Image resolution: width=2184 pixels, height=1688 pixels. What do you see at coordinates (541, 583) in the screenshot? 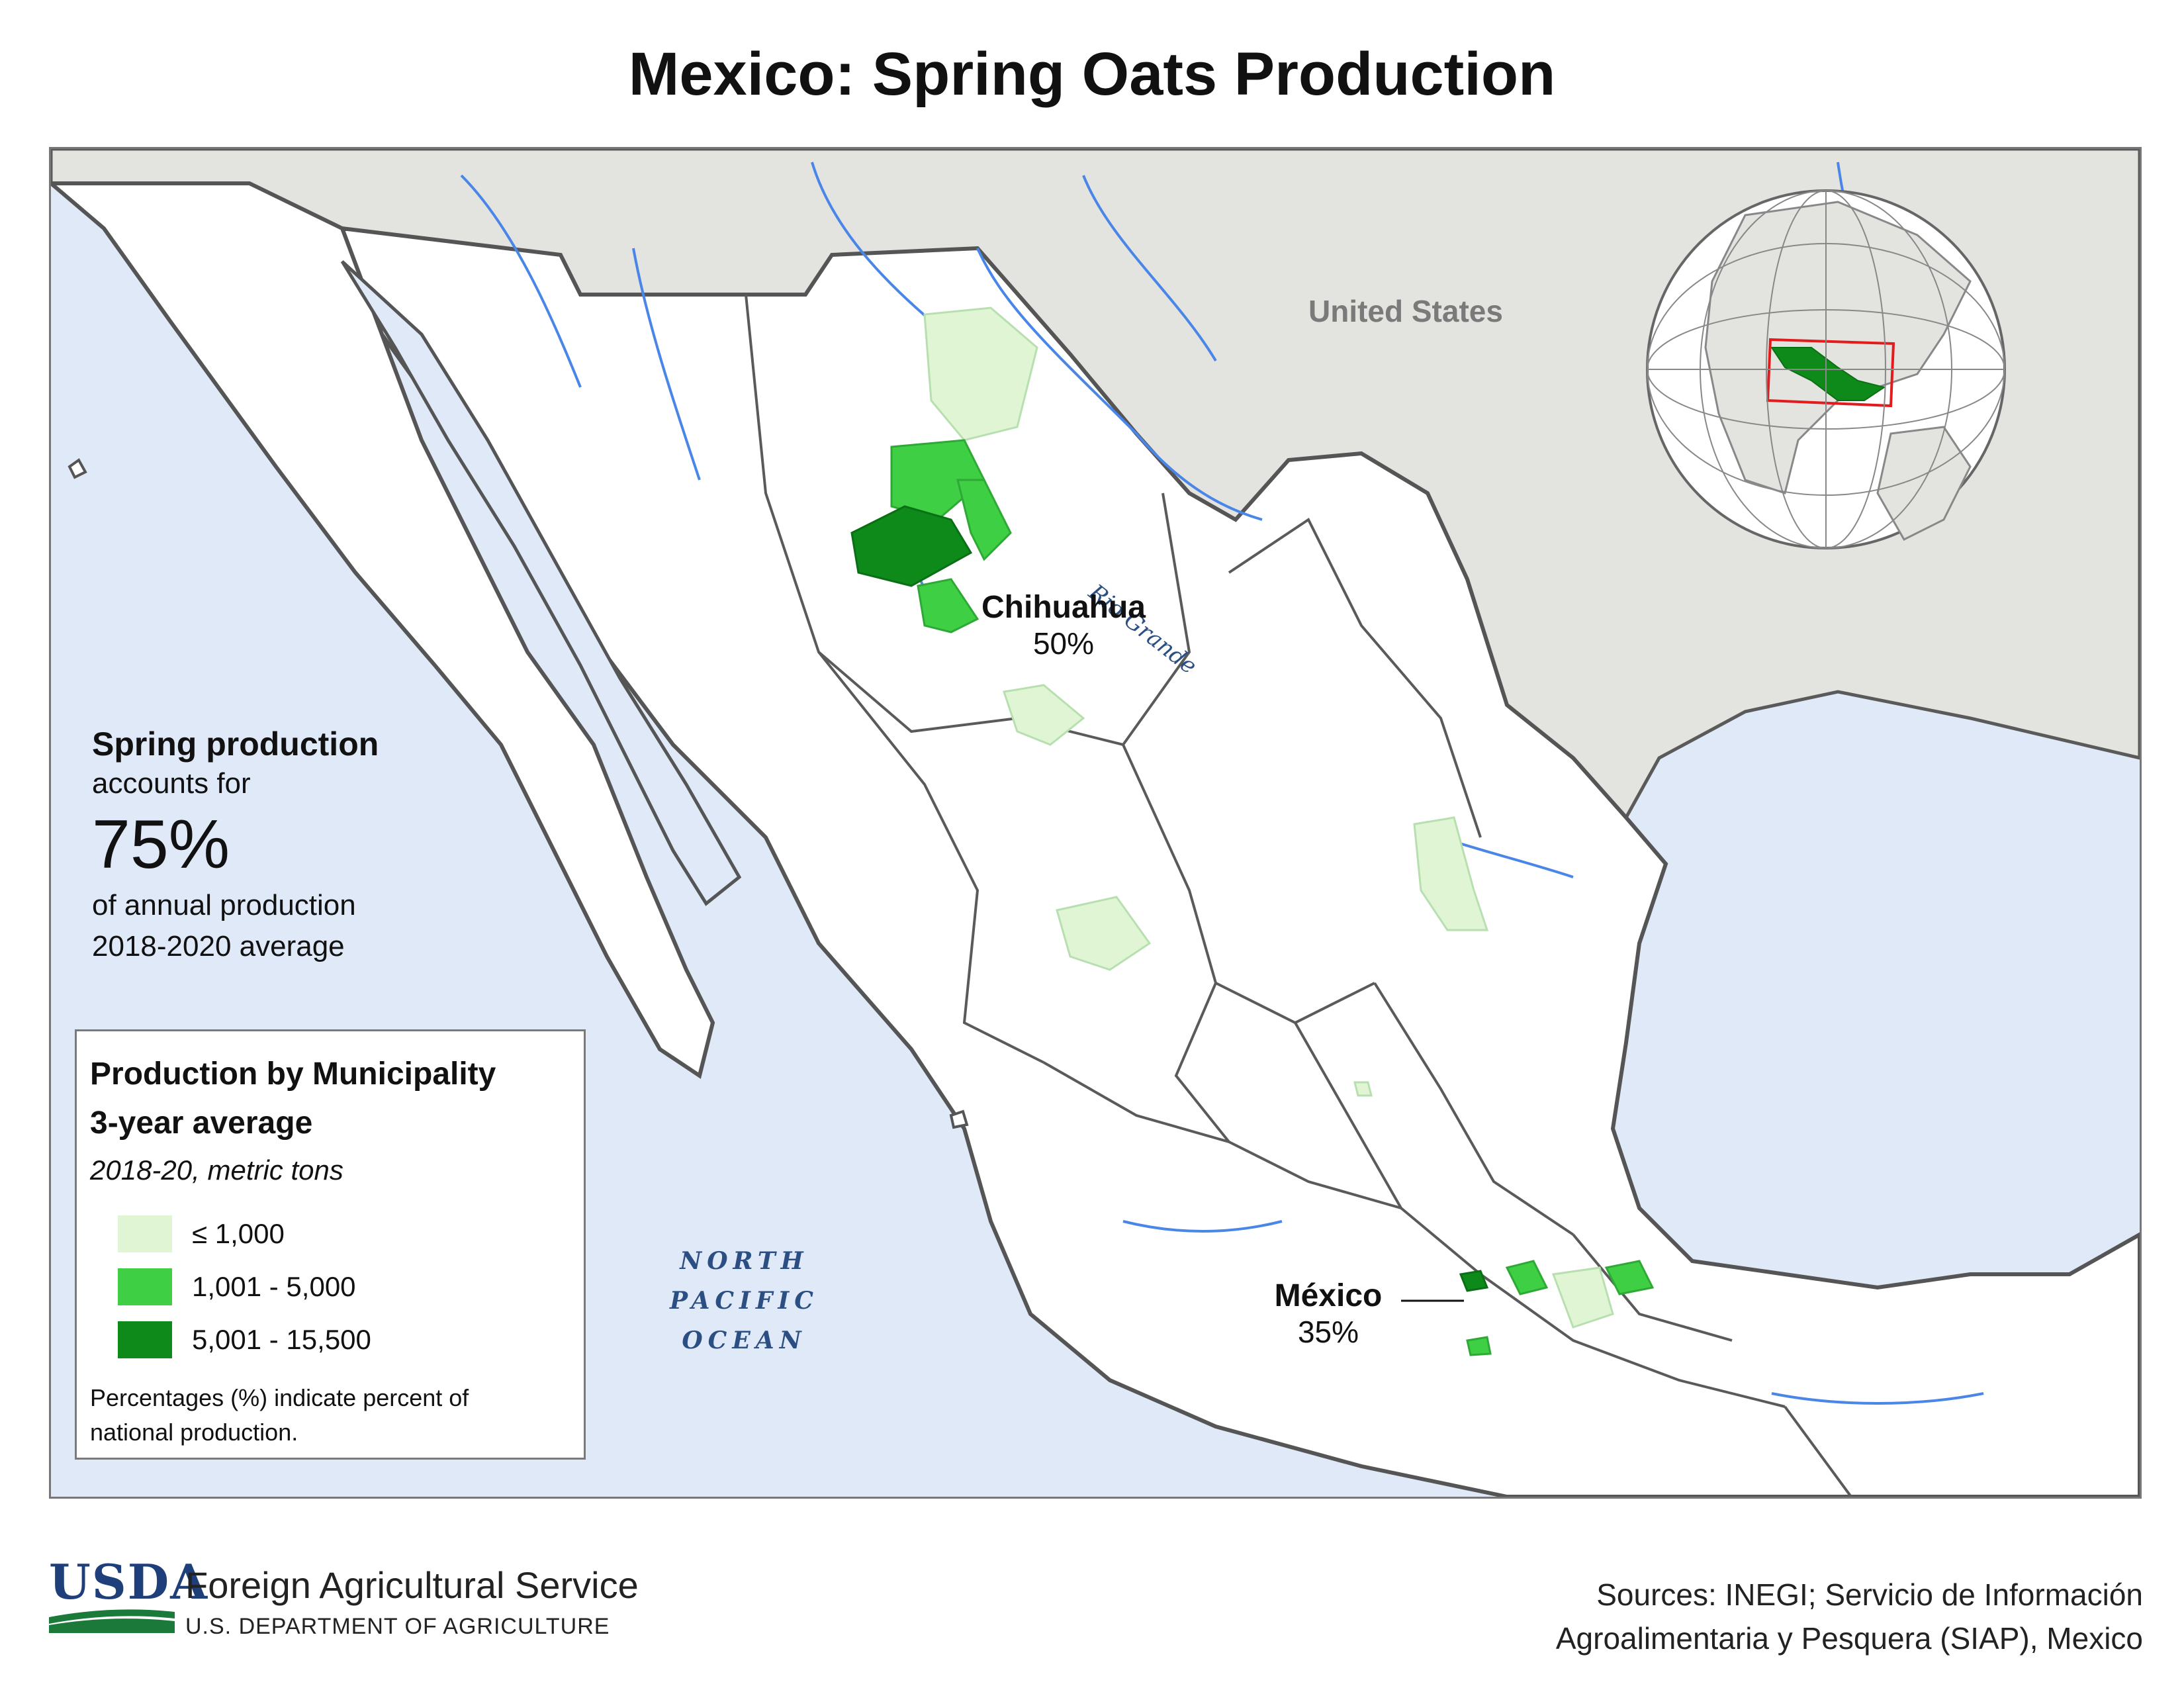
I see `gulf-of-california` at bounding box center [541, 583].